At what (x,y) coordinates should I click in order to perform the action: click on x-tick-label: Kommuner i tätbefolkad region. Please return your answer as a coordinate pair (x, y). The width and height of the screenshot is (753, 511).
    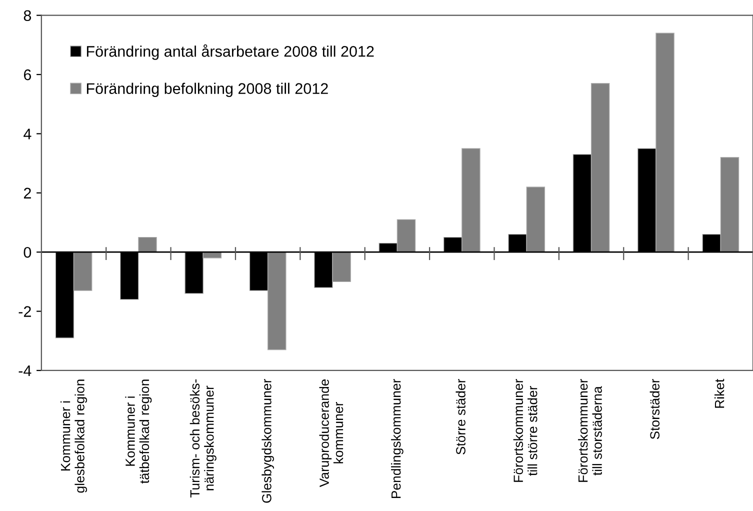
    Looking at the image, I should click on (138, 432).